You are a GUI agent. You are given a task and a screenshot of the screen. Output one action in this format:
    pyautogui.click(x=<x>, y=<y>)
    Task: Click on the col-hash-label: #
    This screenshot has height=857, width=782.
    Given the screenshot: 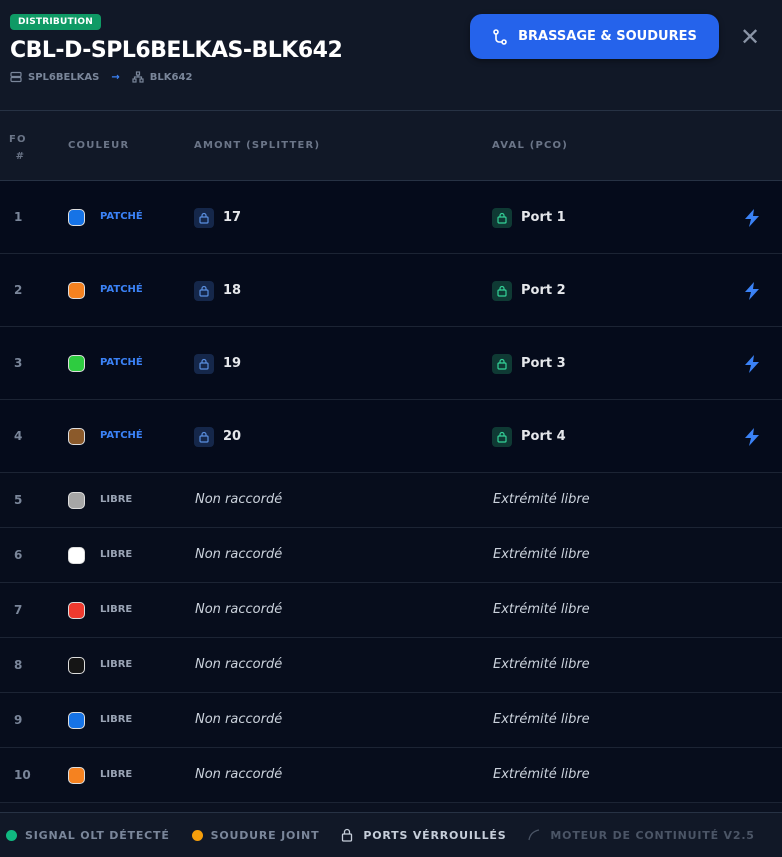 What is the action you would take?
    pyautogui.click(x=20, y=156)
    